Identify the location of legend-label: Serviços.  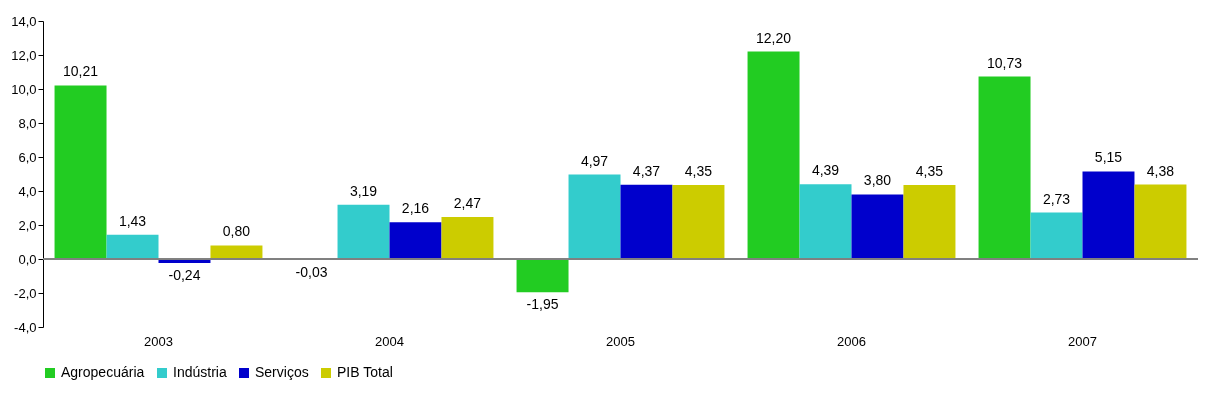
(282, 372).